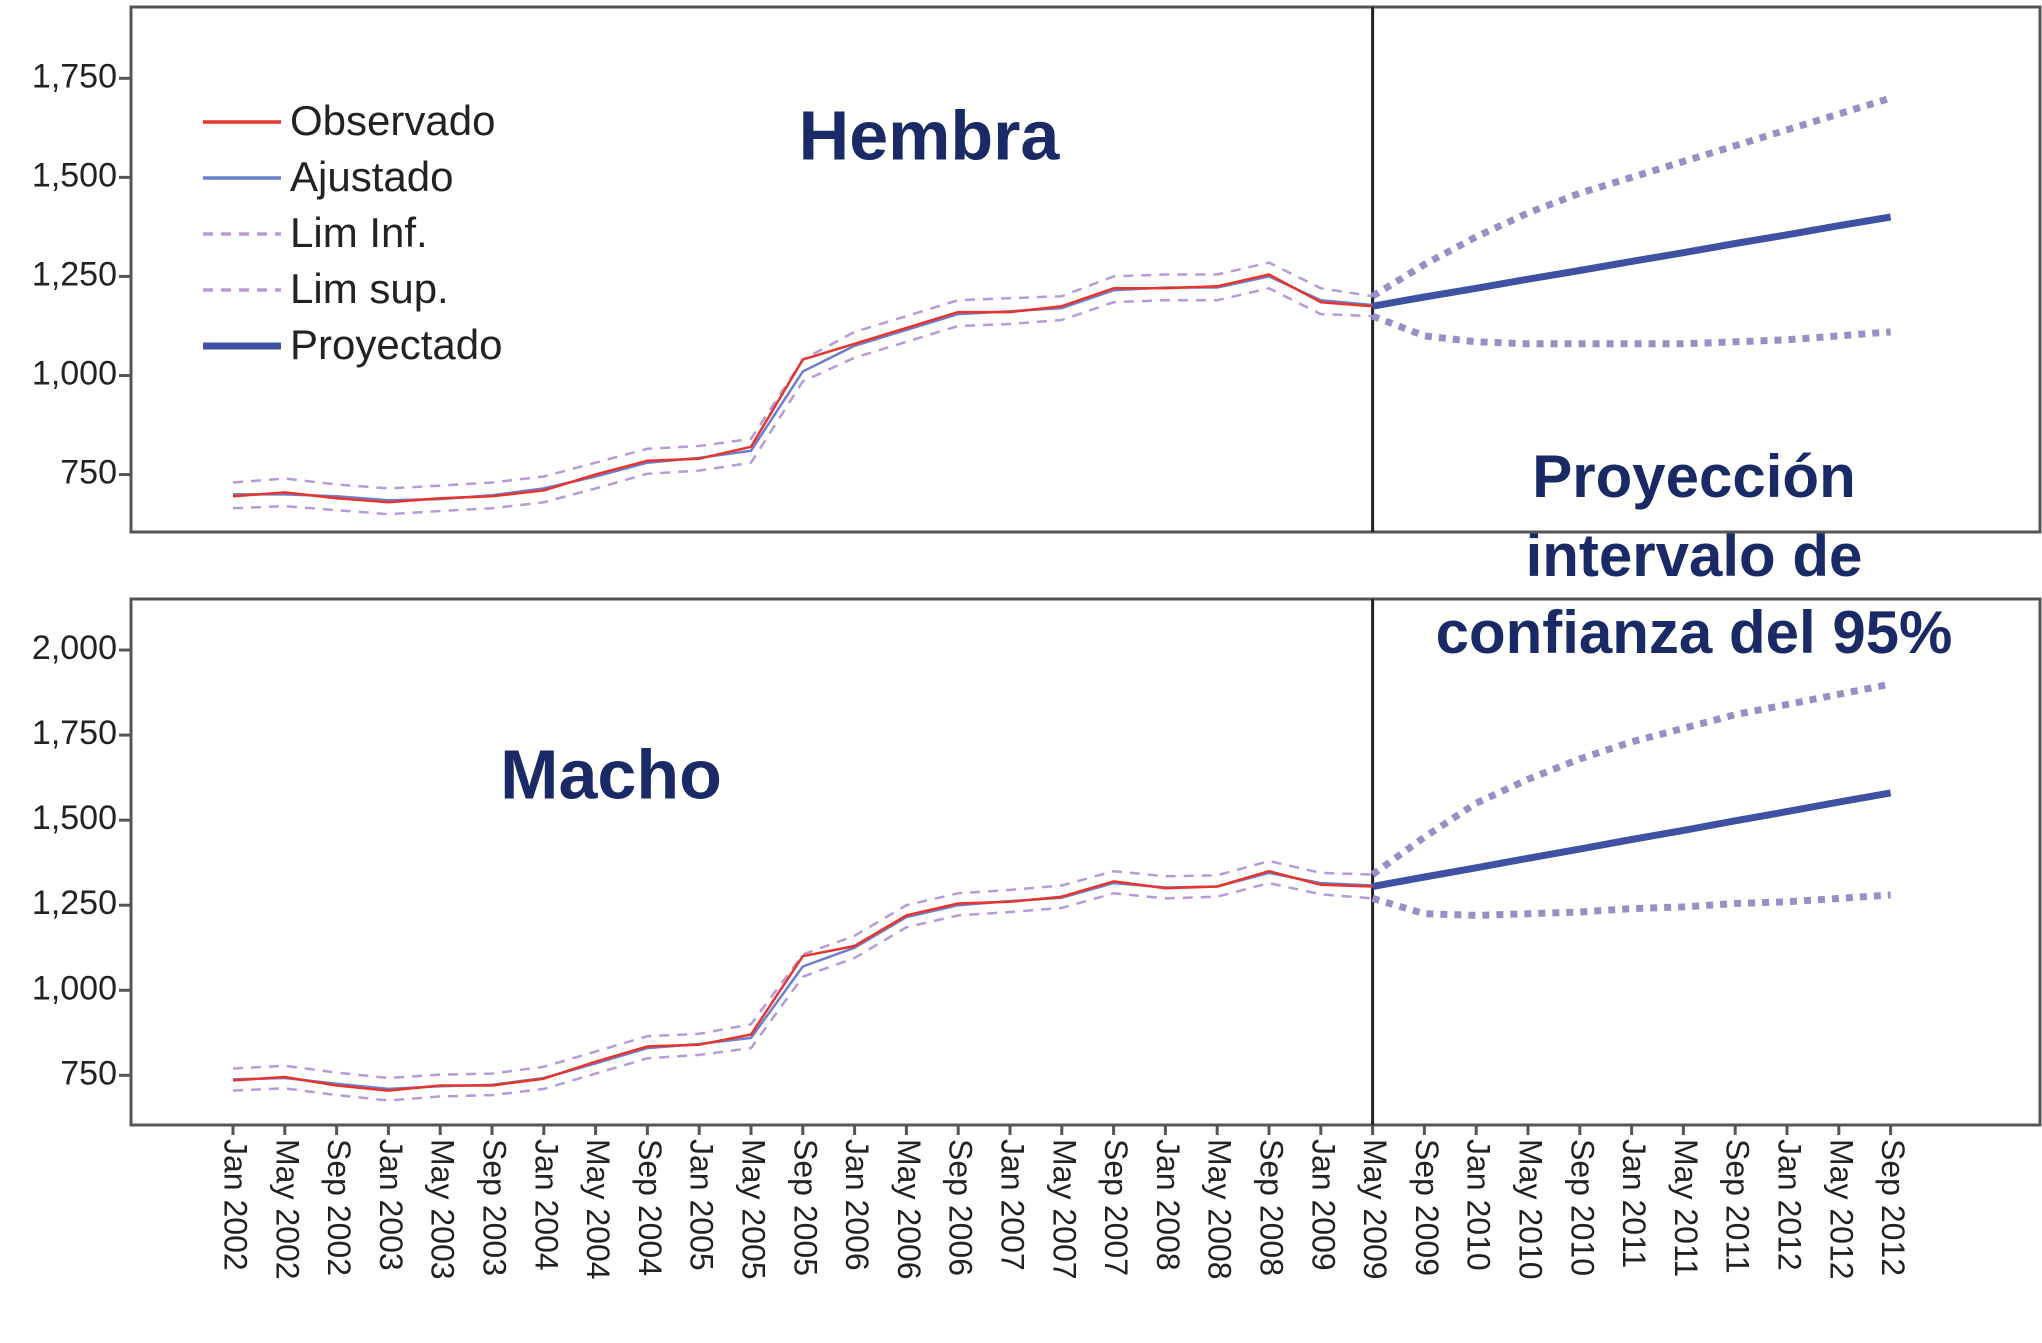 This screenshot has width=2042, height=1343. I want to click on x-tick-label: Jan 2011, so click(1634, 1203).